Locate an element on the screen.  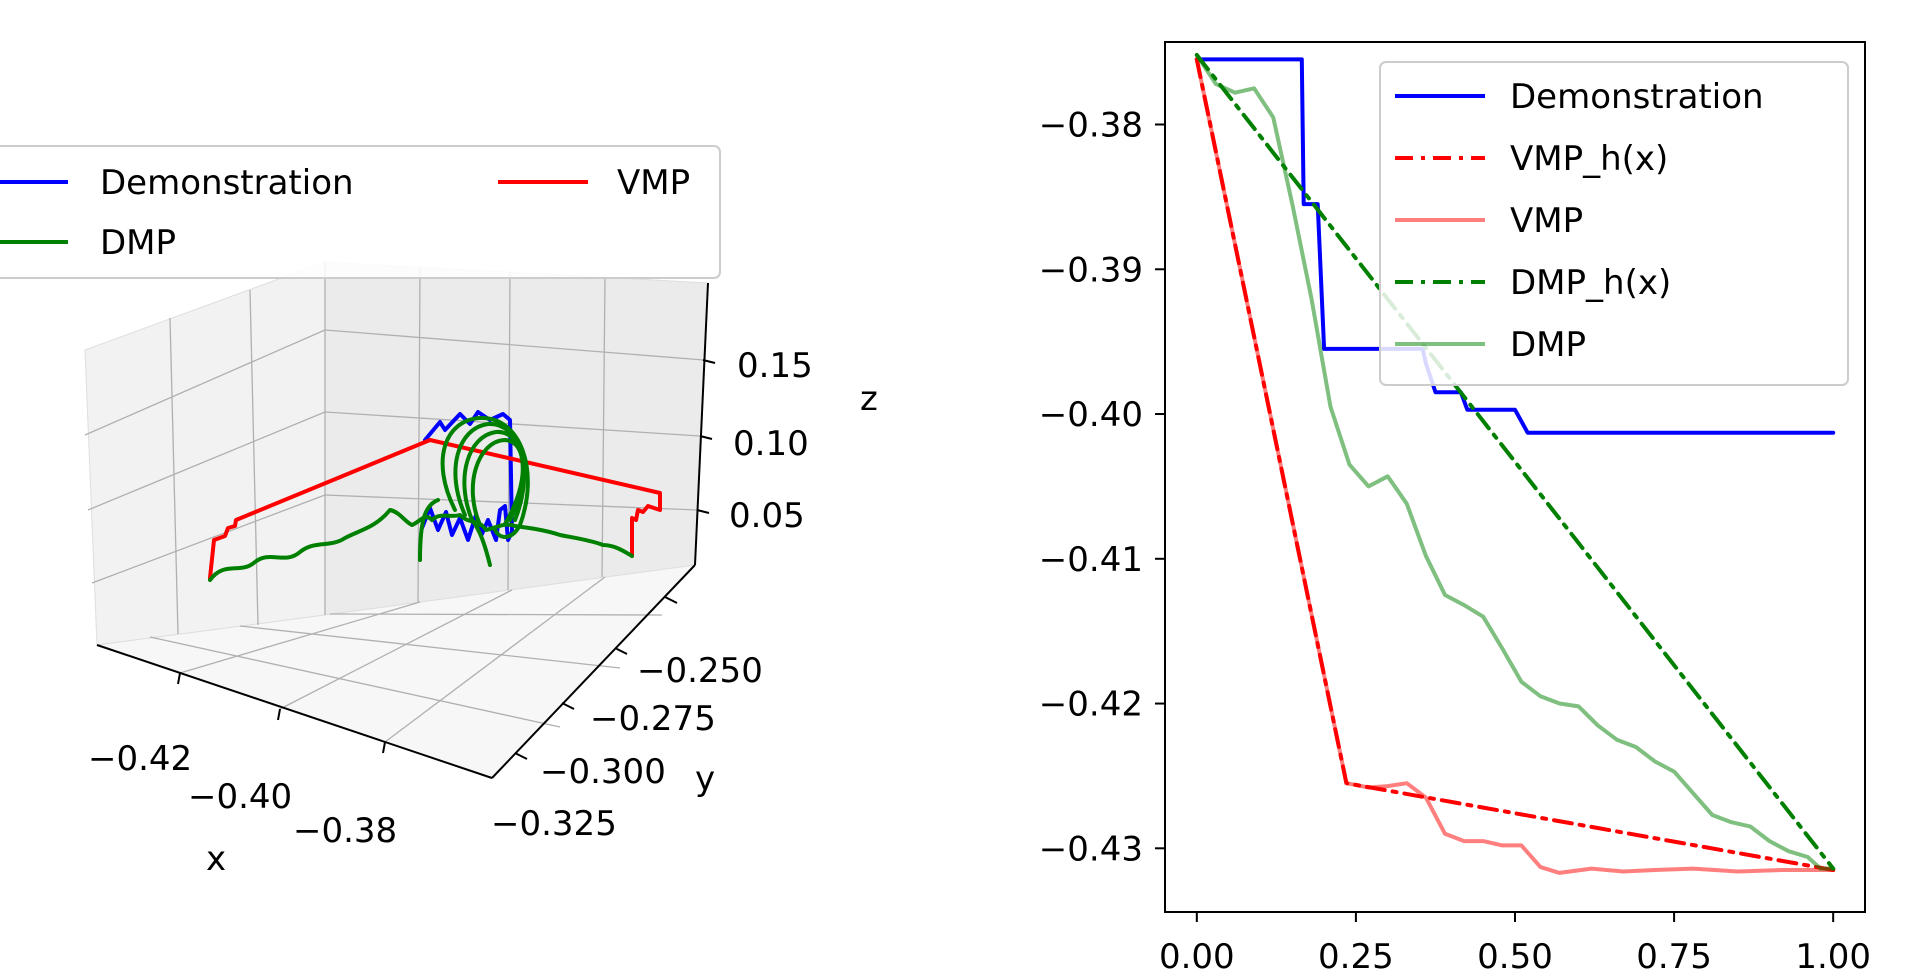
x-tick-label: 0.50 is located at coordinates (1515, 957).